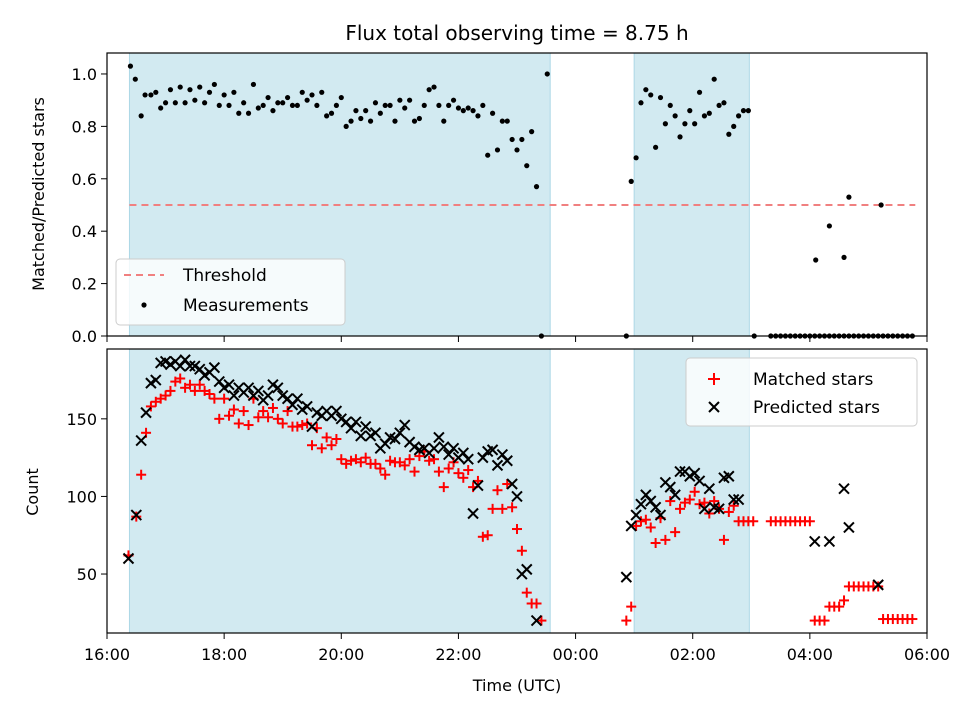 The height and width of the screenshot is (720, 960). I want to click on x-tick-label: 22:00, so click(458, 654).